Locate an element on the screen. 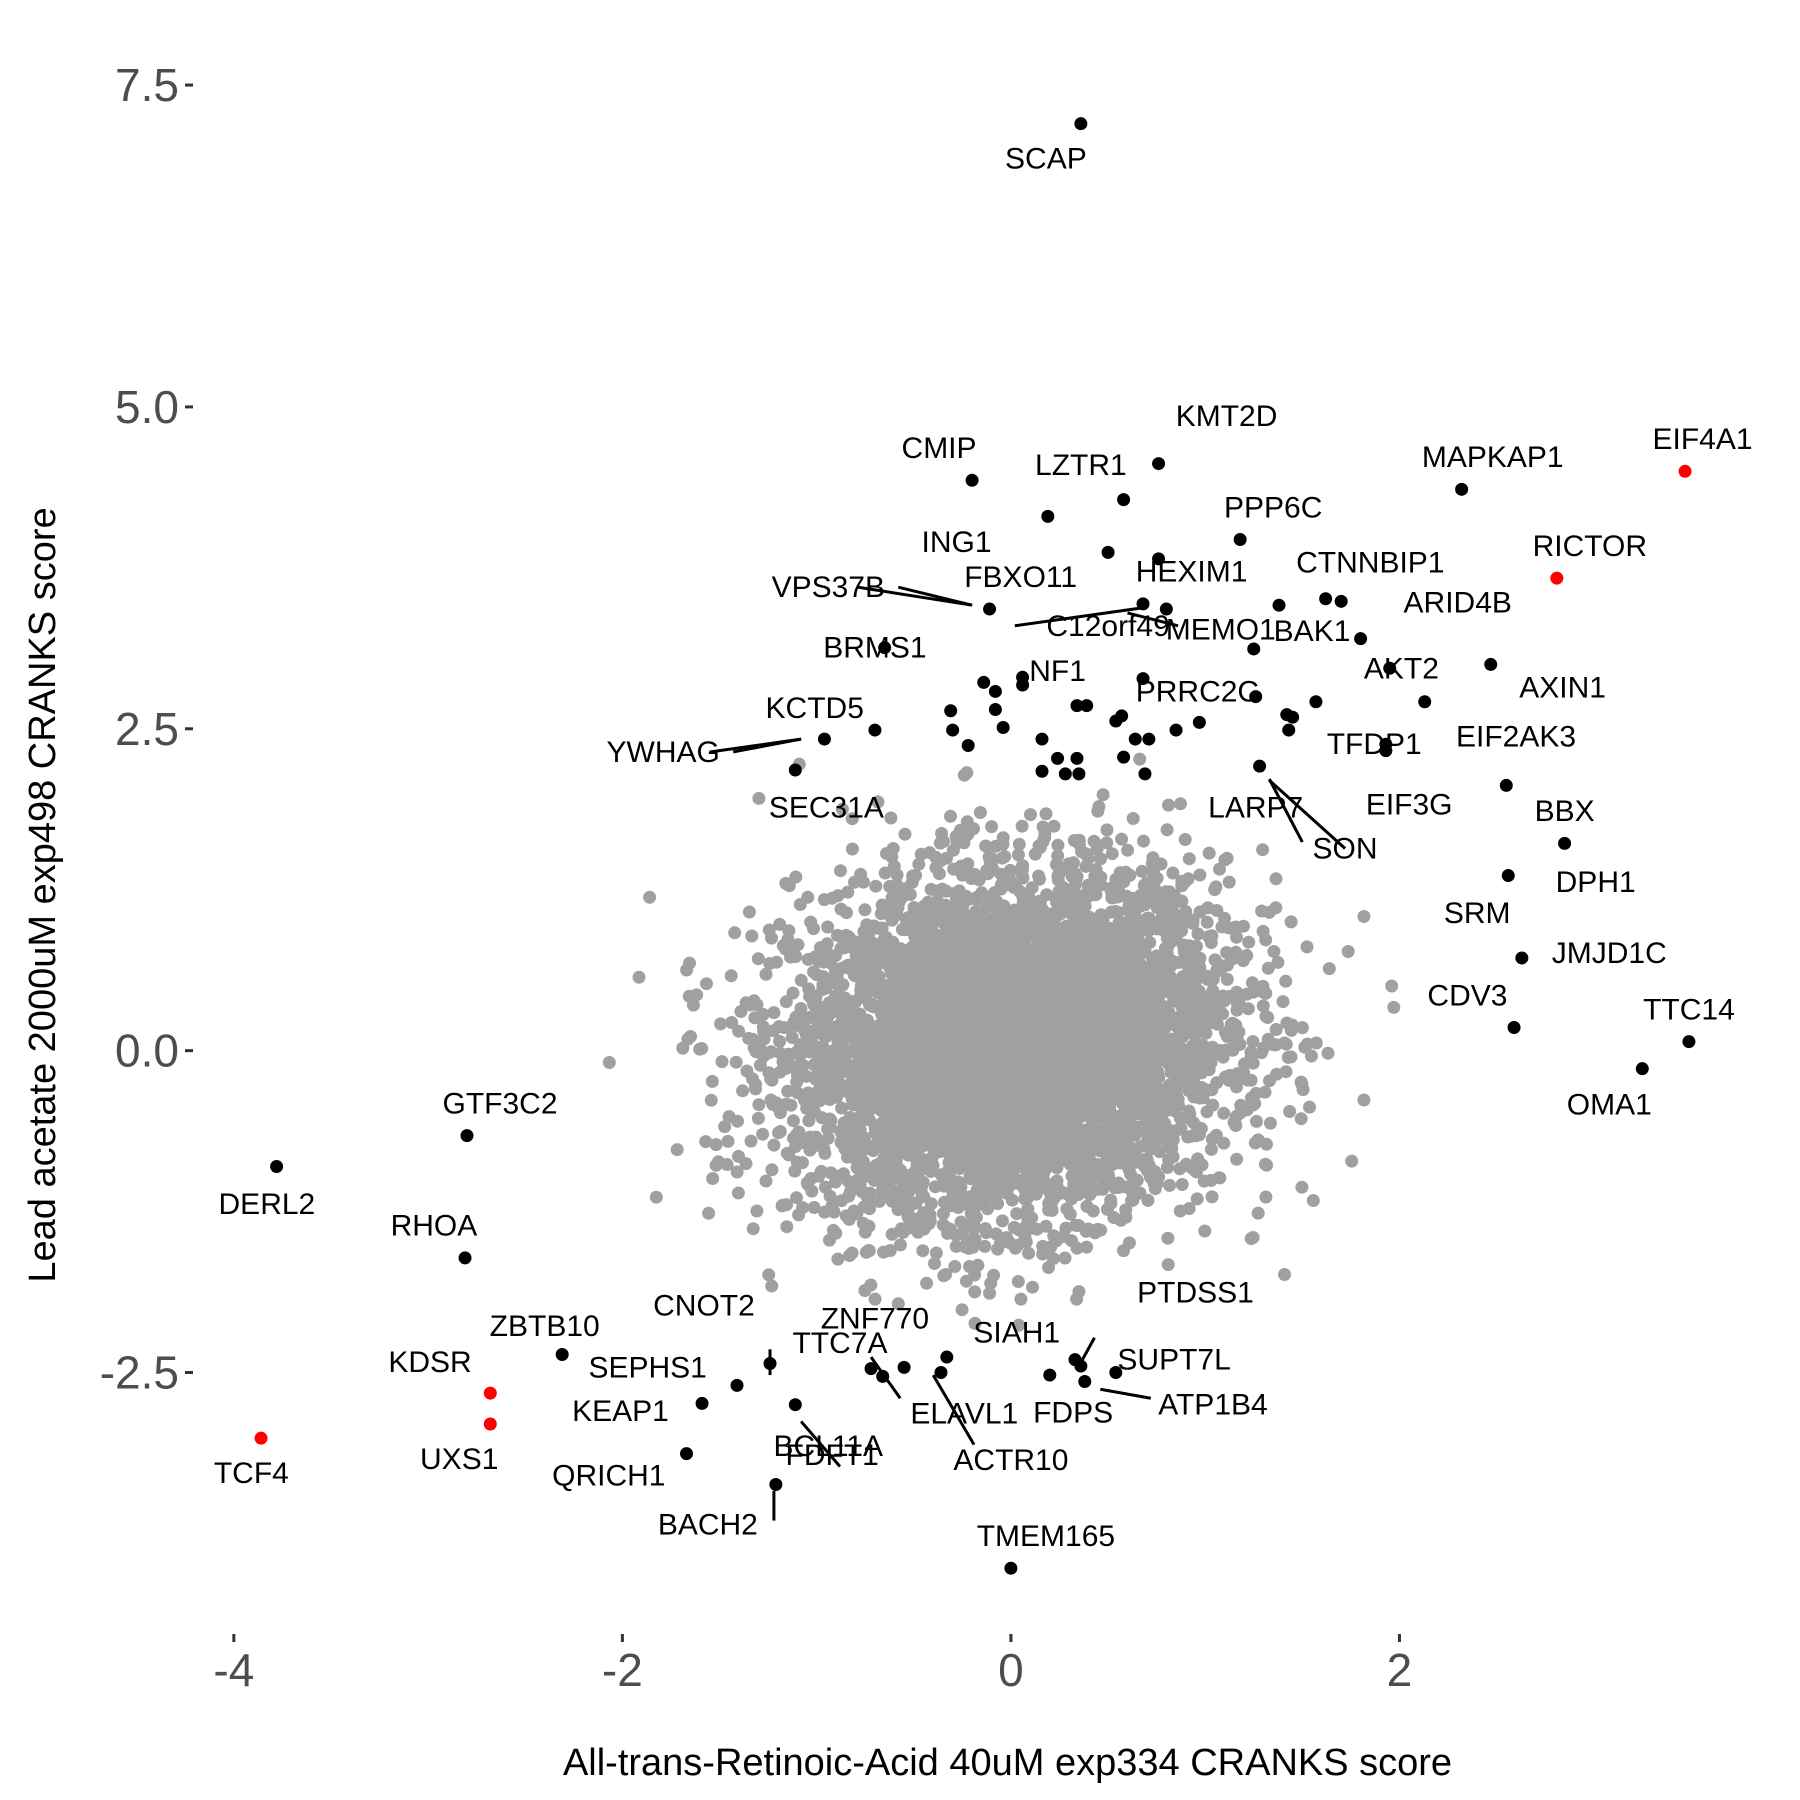  background-points-layer is located at coordinates (1001, 1042).